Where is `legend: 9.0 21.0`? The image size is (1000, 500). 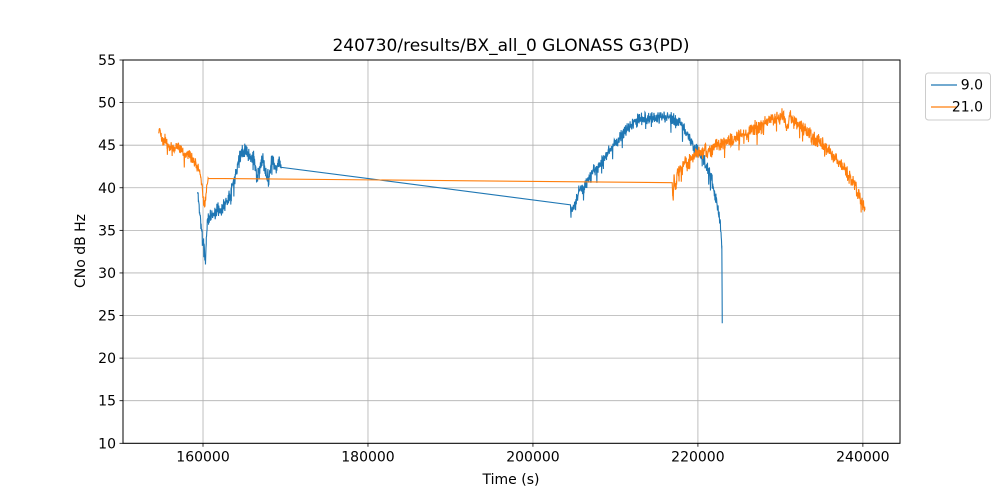 legend: 9.0 21.0 is located at coordinates (958, 96).